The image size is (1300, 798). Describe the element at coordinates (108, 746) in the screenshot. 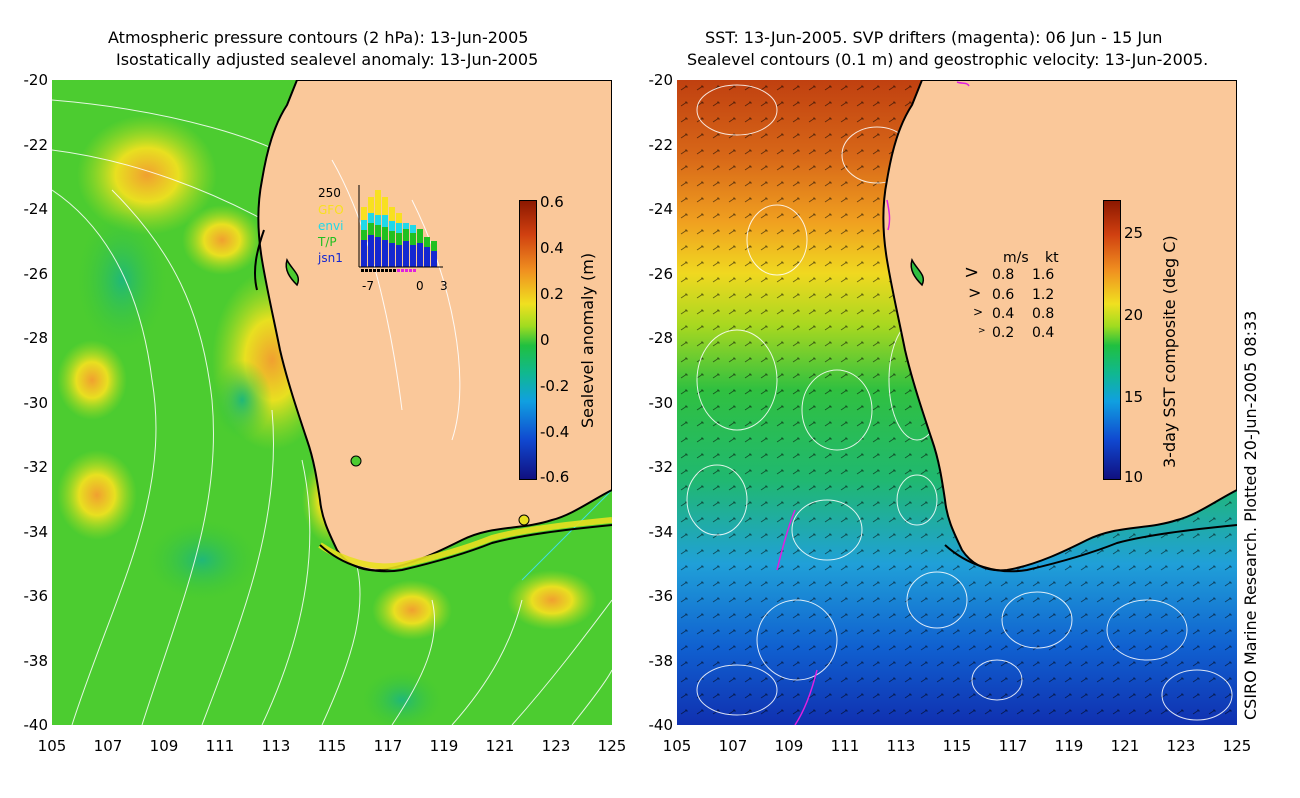

I see `left-xtick-1: 107` at that location.